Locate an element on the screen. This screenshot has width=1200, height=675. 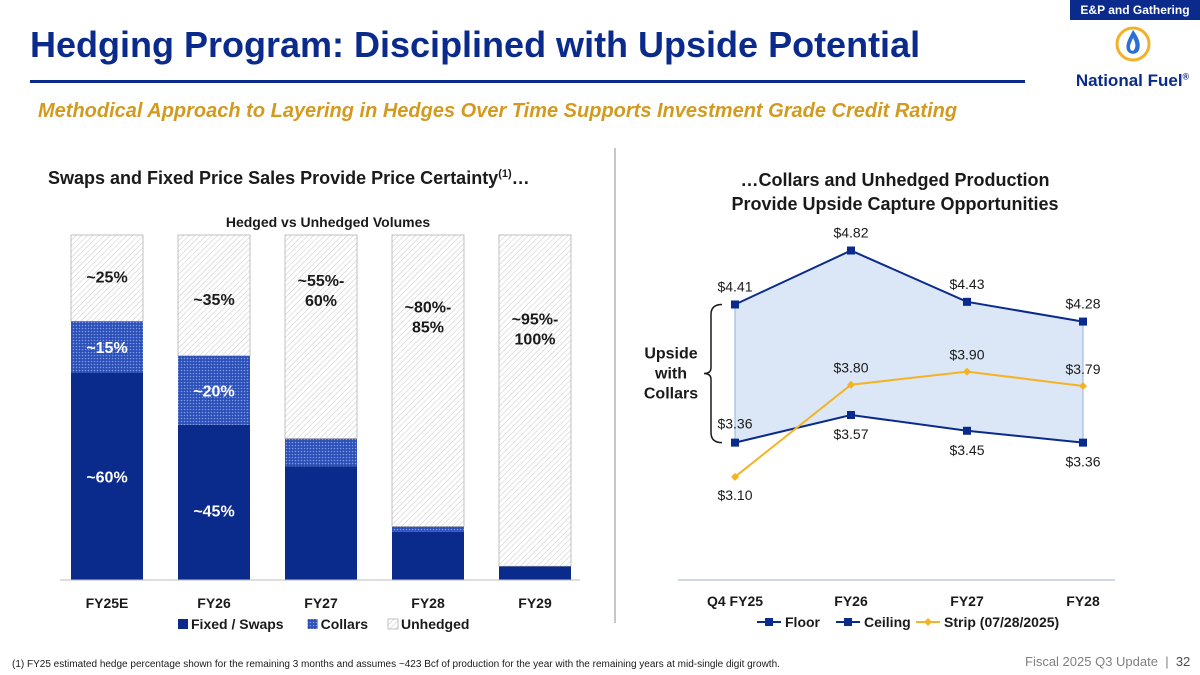
legend-label: Strip (07/28/2025) is located at coordinates (1001, 622).